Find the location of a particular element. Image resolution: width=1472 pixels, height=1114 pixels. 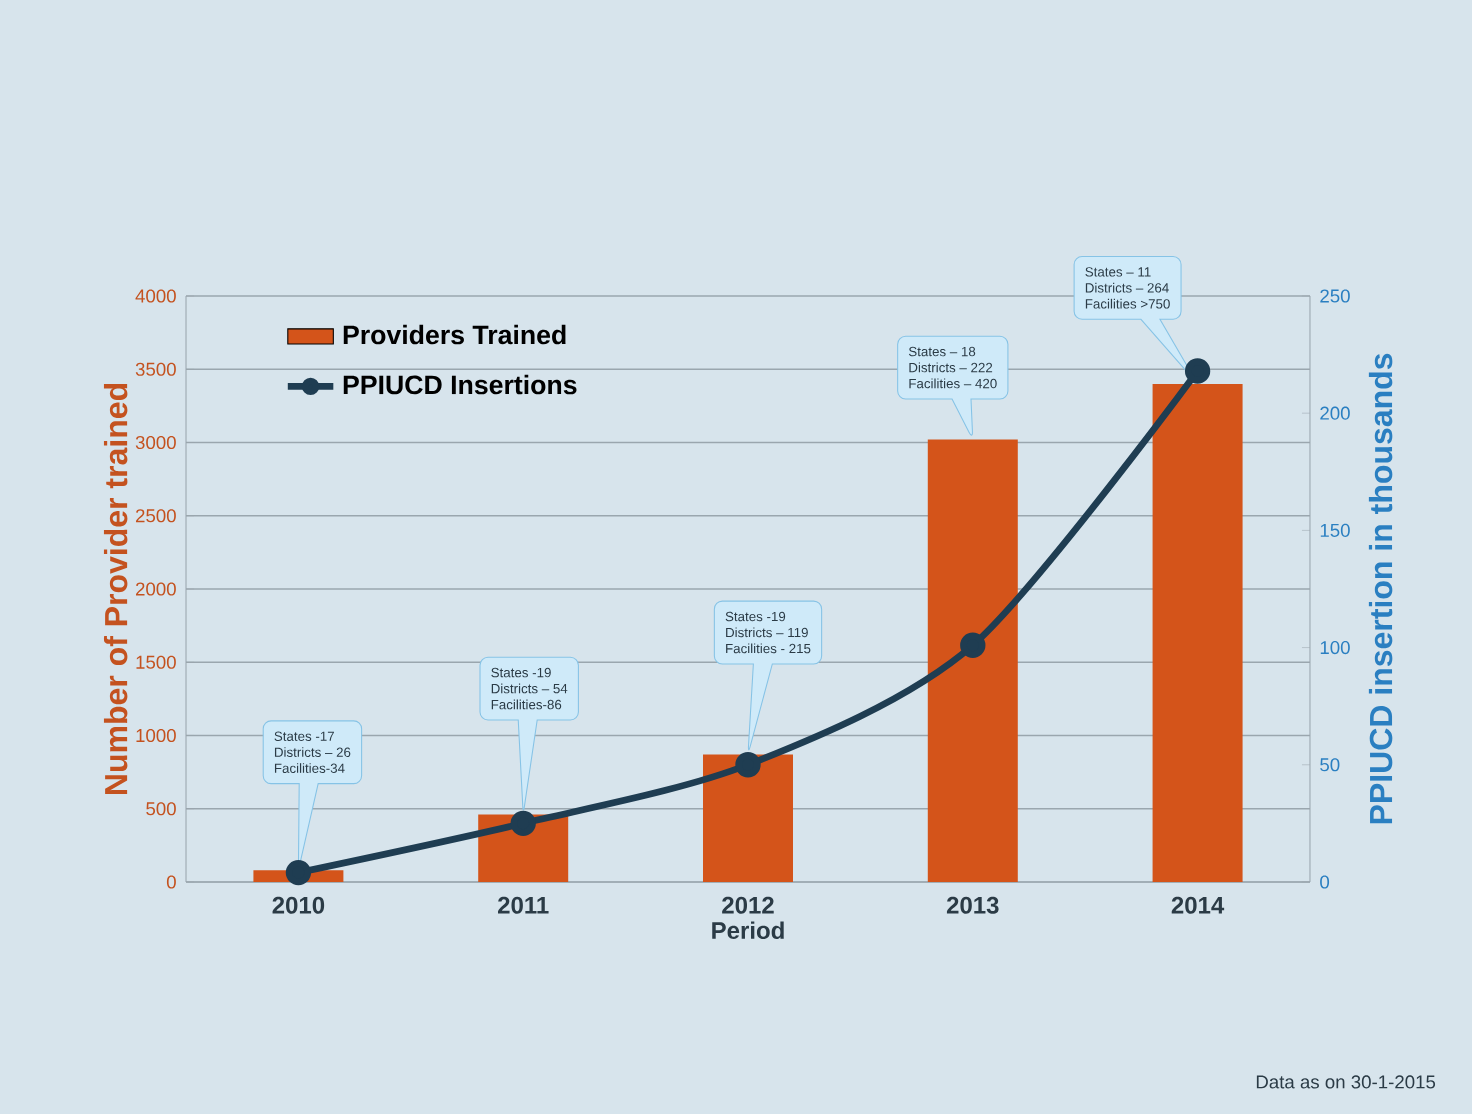

x-axis-title: Period is located at coordinates (748, 930).